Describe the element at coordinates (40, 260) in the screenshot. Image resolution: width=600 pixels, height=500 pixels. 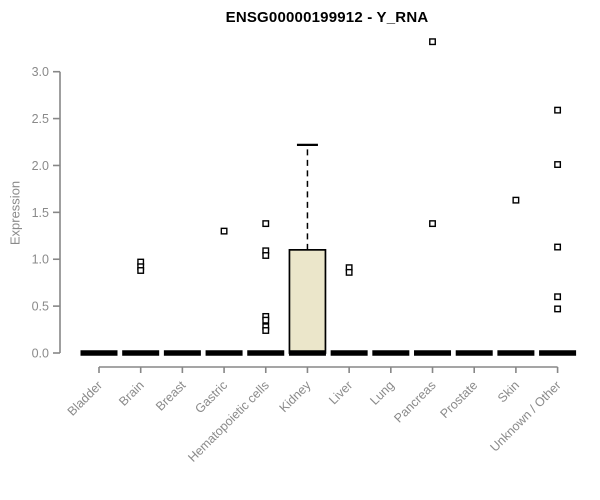
I see `y-axis-tick-label: 1.0` at that location.